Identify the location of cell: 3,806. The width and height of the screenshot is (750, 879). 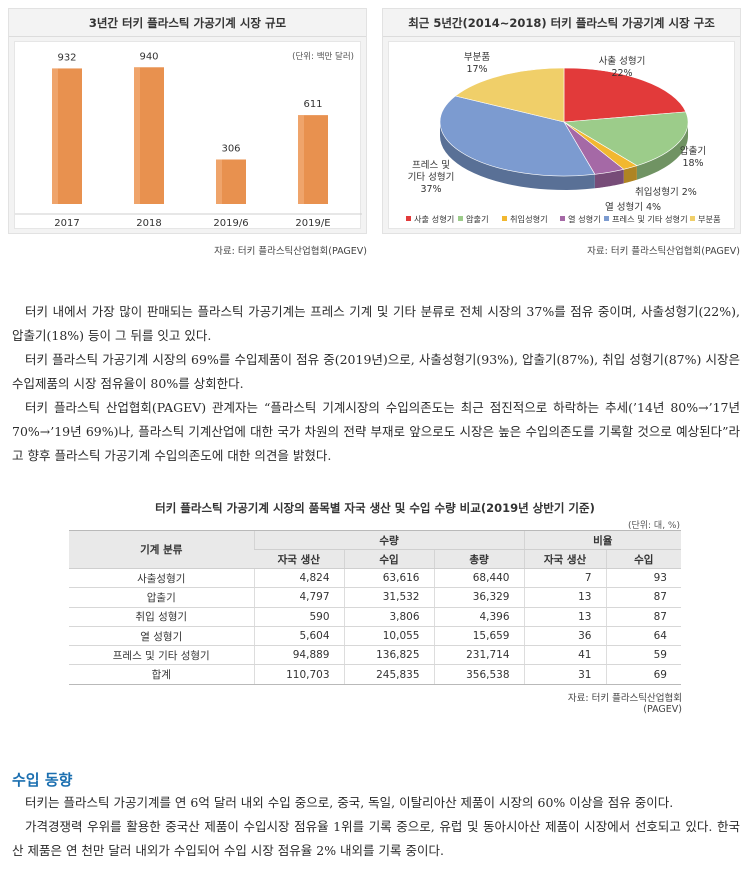
(388, 617).